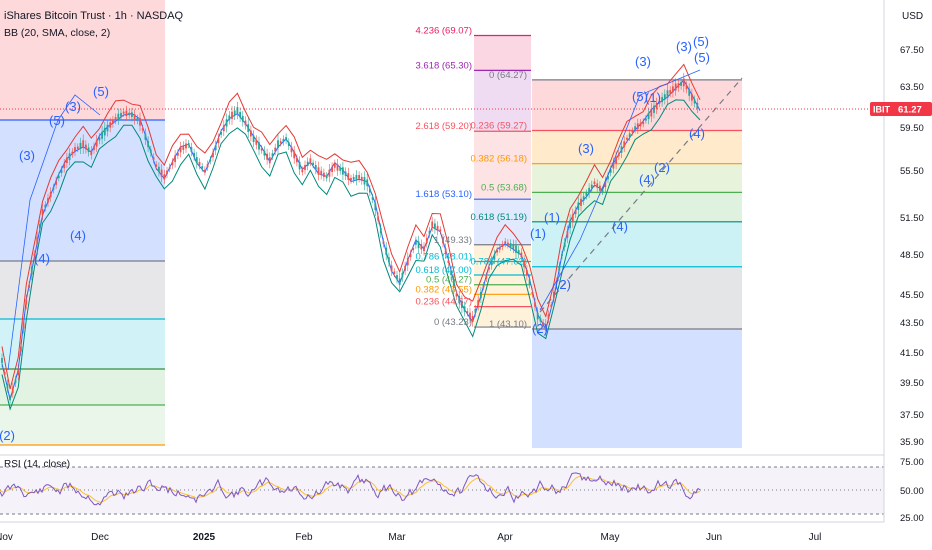 This screenshot has width=932, height=550. Describe the element at coordinates (502, 165) in the screenshot. I see `zone-mid-red` at that location.